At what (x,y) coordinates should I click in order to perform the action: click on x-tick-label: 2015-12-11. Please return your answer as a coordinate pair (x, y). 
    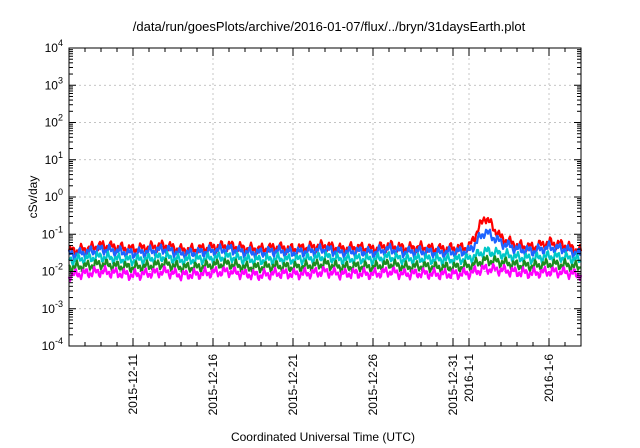
    Looking at the image, I should click on (133, 384).